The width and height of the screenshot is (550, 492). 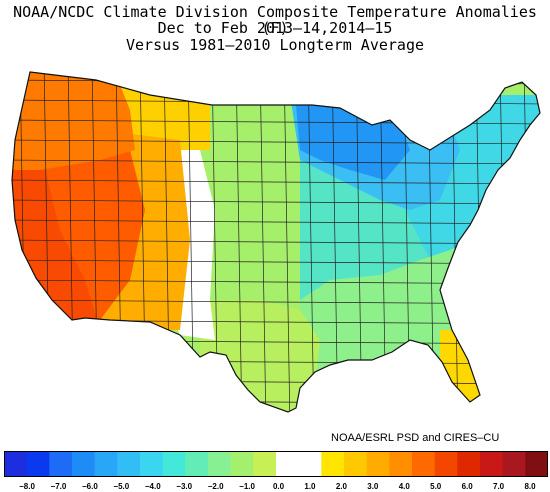 What do you see at coordinates (341, 486) in the screenshot?
I see `colorbar-label: 2.0` at bounding box center [341, 486].